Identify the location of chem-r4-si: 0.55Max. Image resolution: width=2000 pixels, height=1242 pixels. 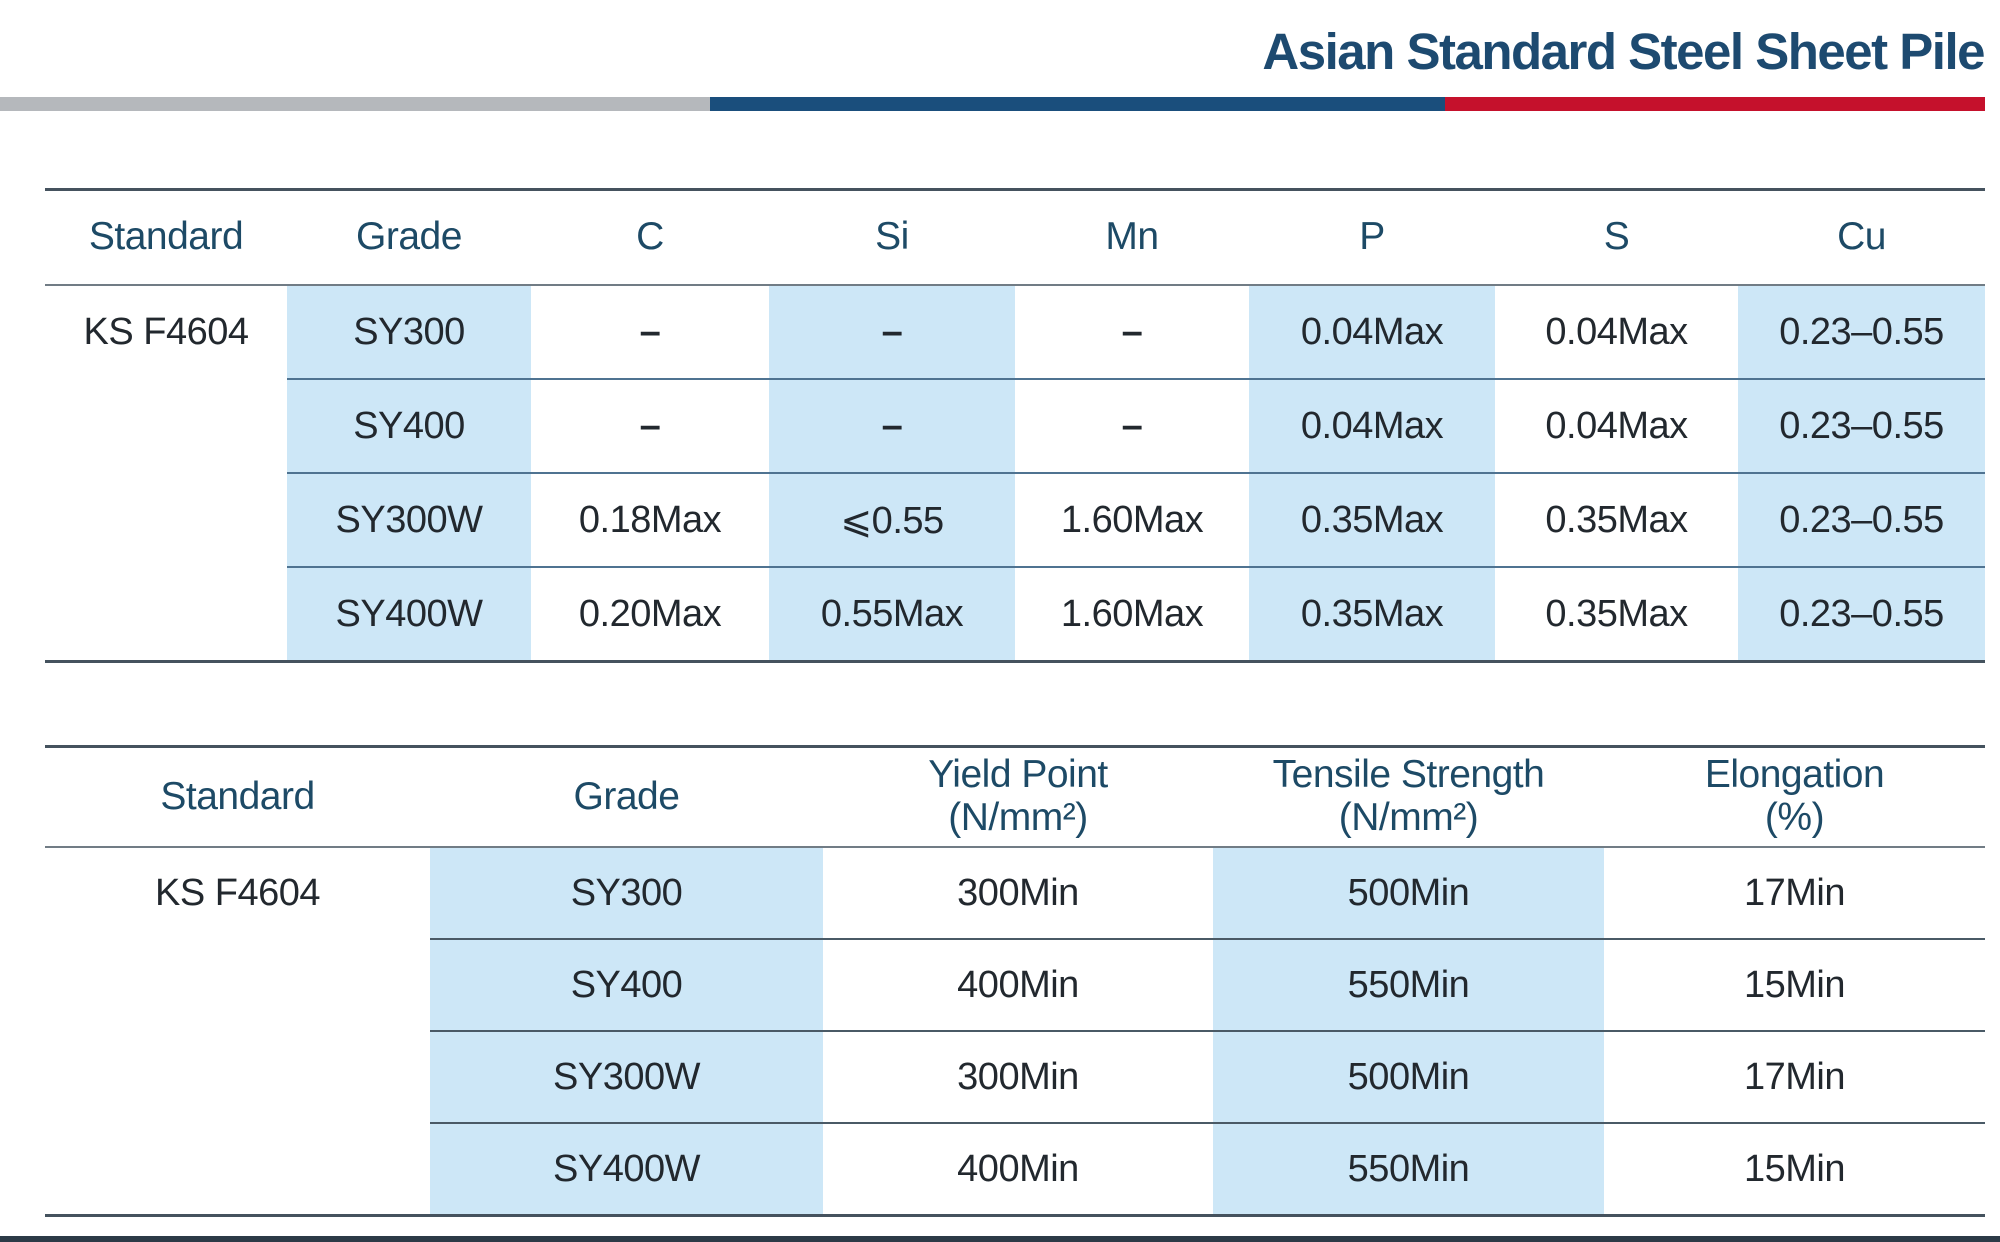
(892, 614).